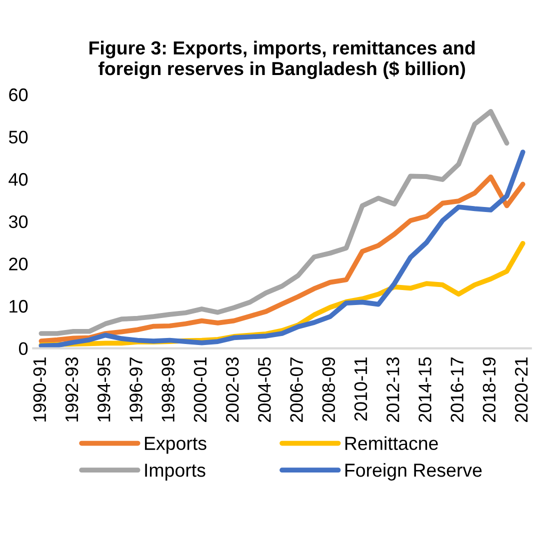  What do you see at coordinates (296, 390) in the screenshot?
I see `x-tick-label: 2006-07` at bounding box center [296, 390].